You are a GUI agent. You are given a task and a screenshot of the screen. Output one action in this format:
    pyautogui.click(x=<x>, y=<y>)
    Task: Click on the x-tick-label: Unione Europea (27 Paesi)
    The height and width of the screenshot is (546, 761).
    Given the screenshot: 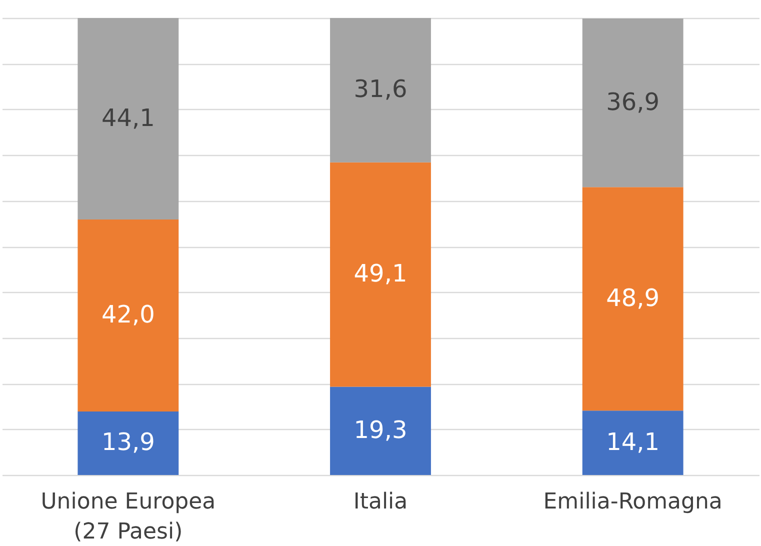 What is the action you would take?
    pyautogui.click(x=128, y=517)
    